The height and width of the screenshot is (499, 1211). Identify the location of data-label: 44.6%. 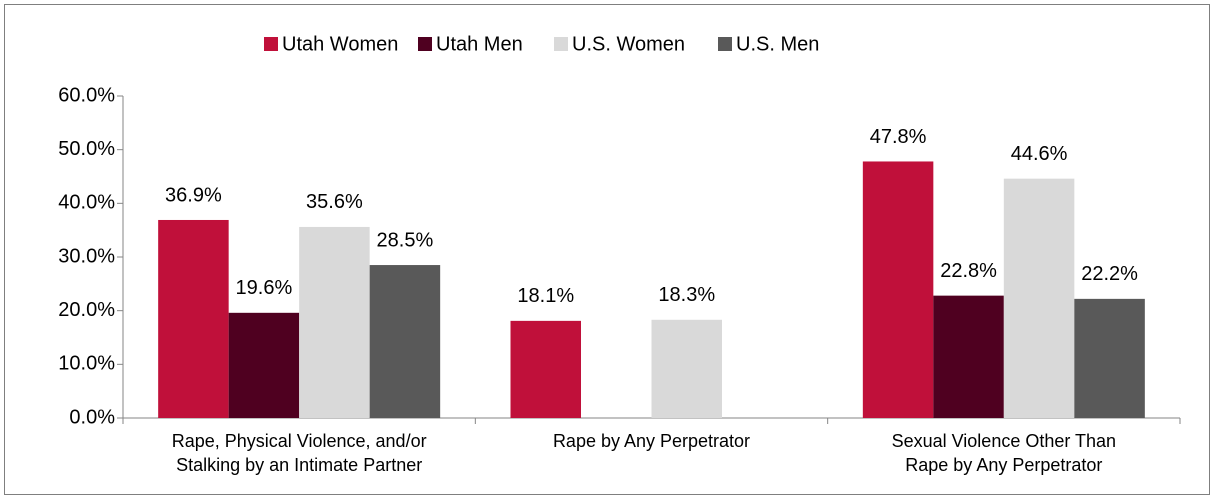
(1039, 154).